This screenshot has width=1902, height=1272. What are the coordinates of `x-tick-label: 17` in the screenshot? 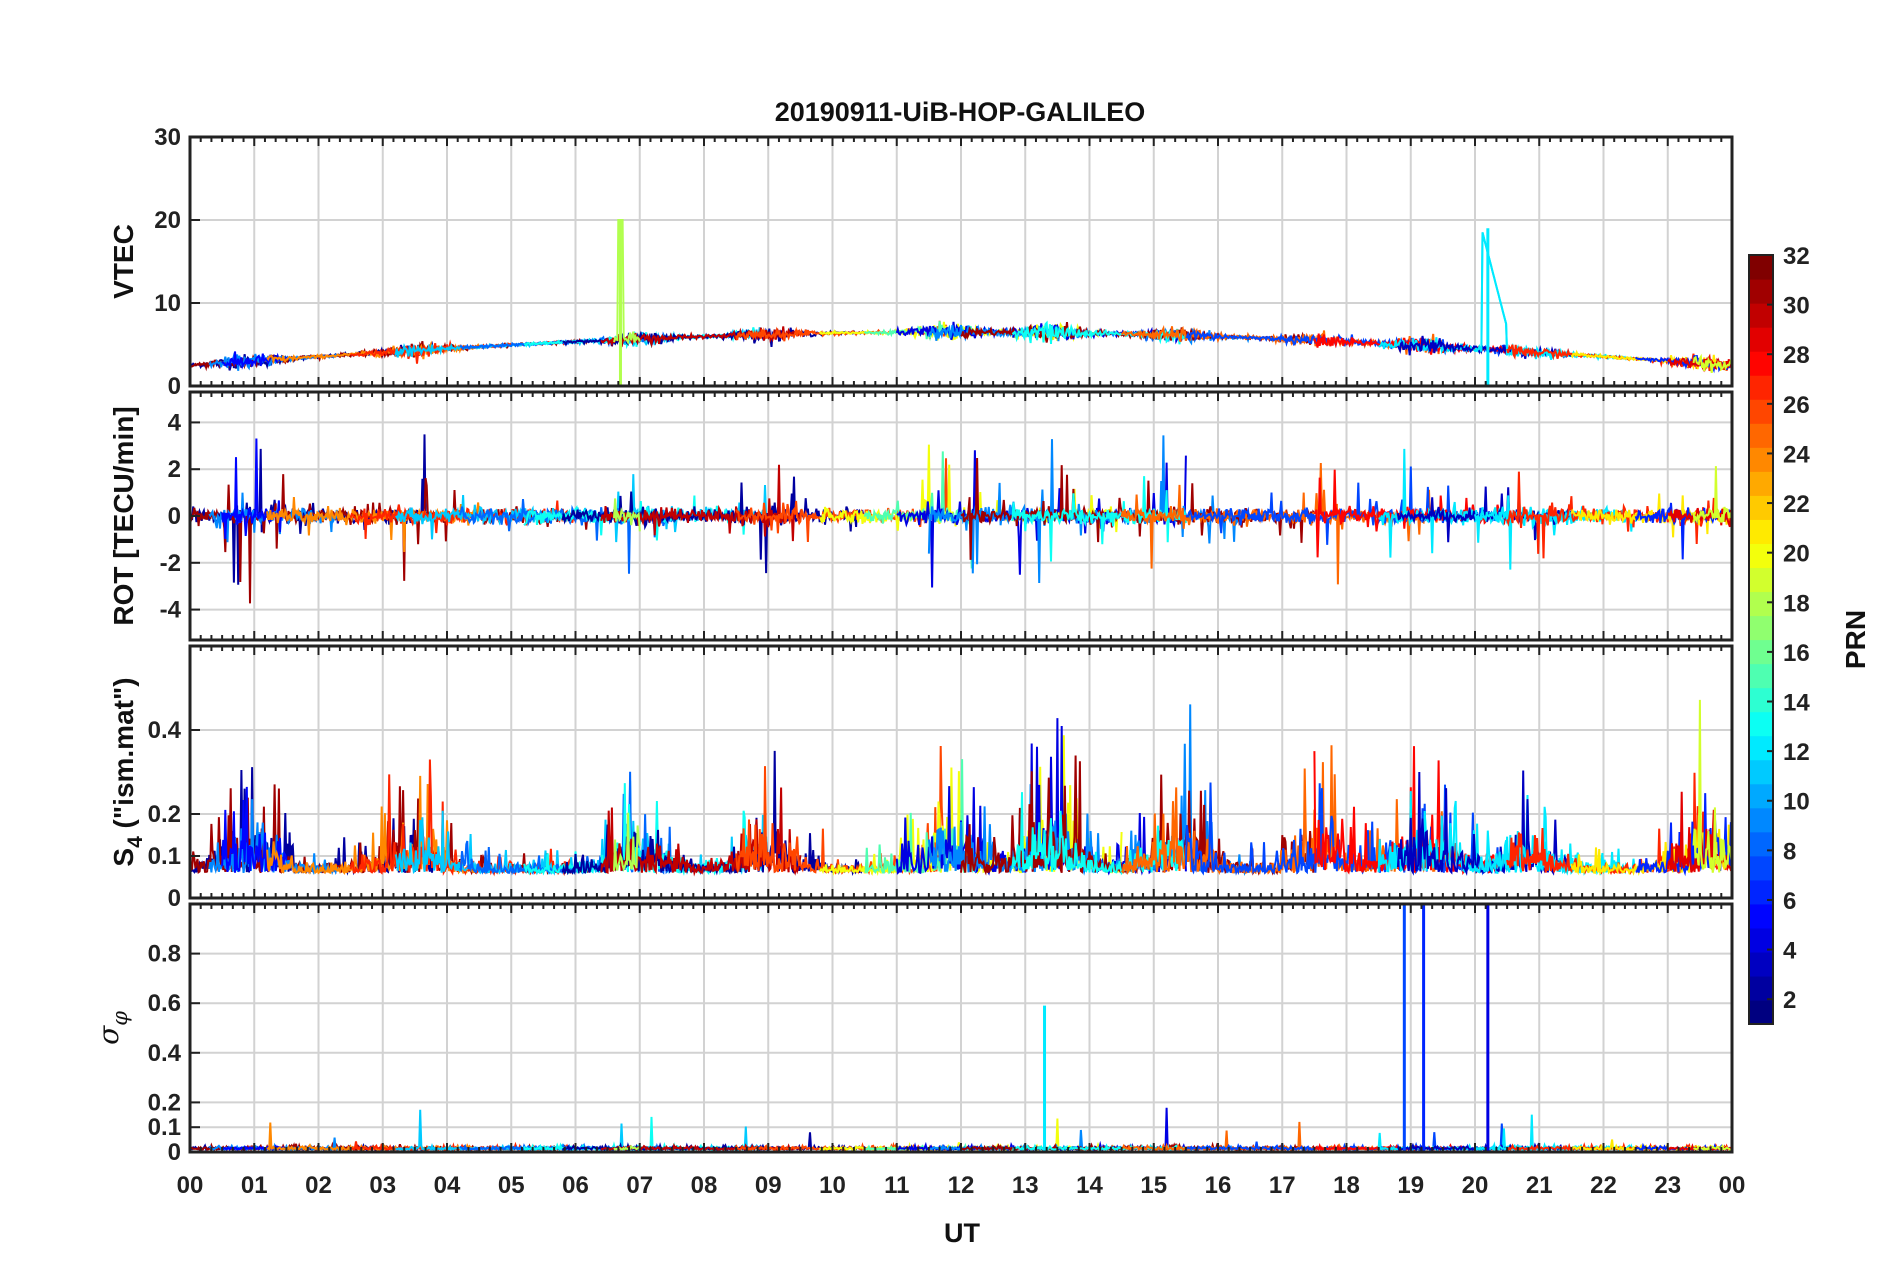 It's located at (1282, 1185).